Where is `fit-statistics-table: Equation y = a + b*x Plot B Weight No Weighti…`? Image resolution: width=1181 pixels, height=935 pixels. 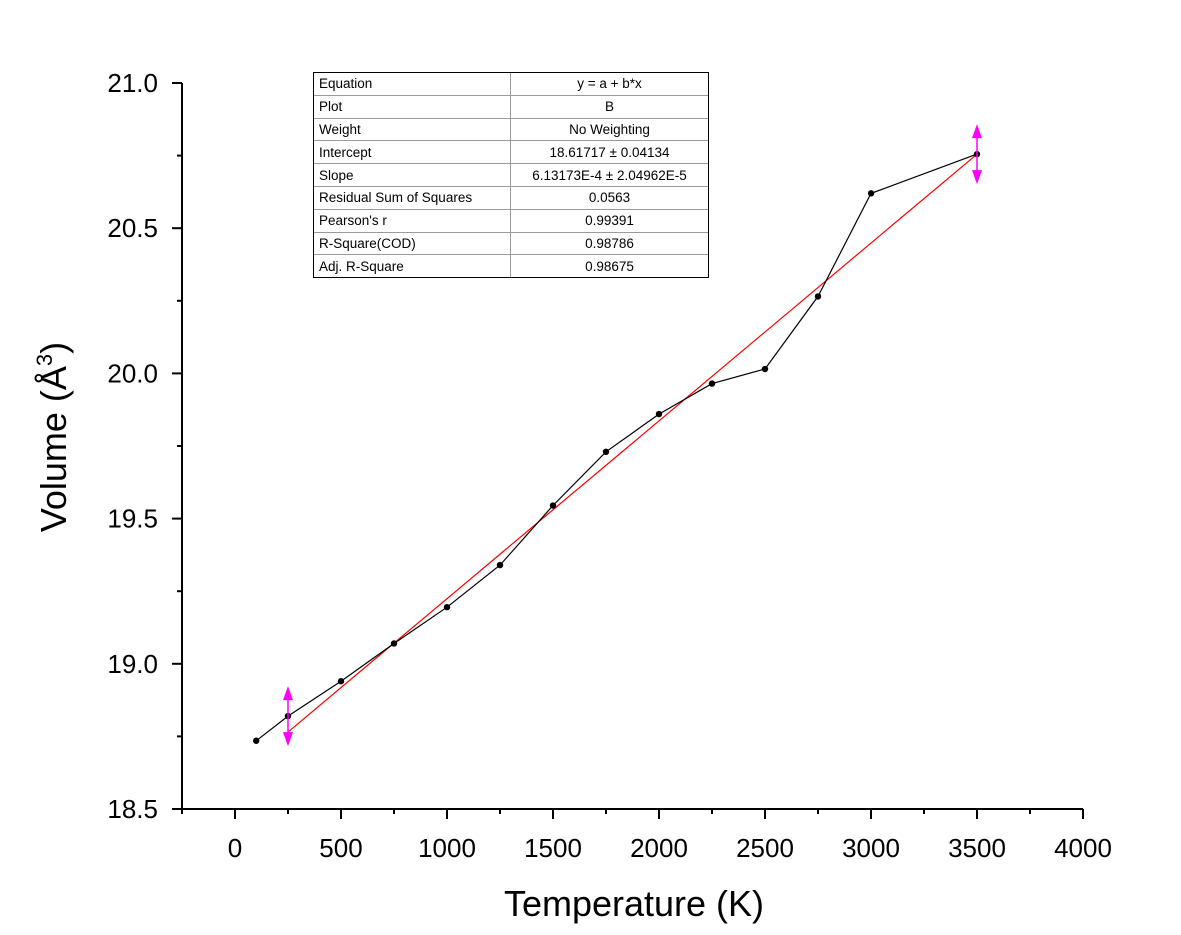 fit-statistics-table: Equation y = a + b*x Plot B Weight No Weighti… is located at coordinates (511, 175).